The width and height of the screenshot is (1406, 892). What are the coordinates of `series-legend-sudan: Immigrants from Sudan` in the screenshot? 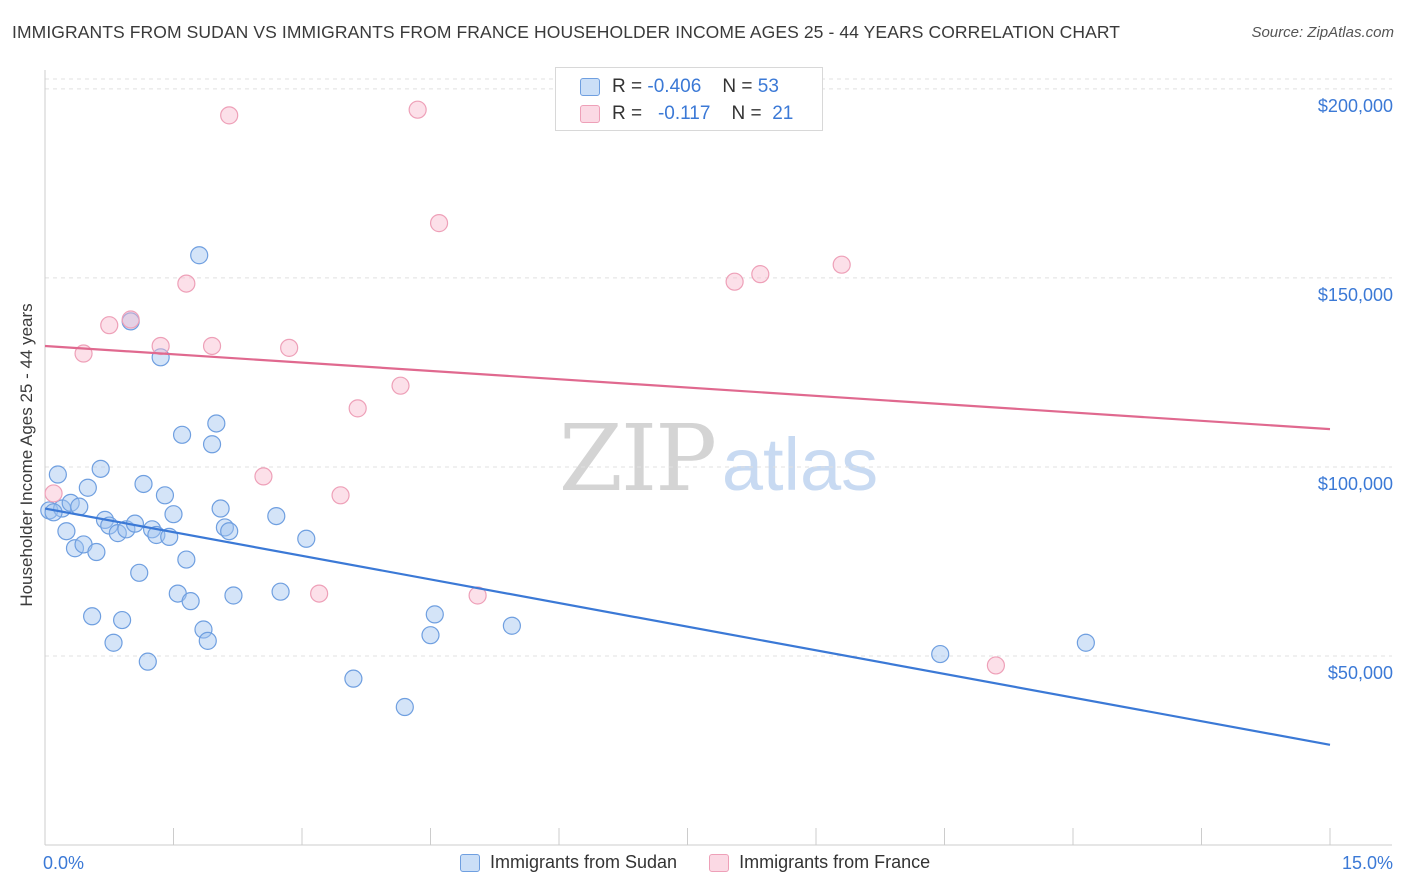 It's located at (568, 862).